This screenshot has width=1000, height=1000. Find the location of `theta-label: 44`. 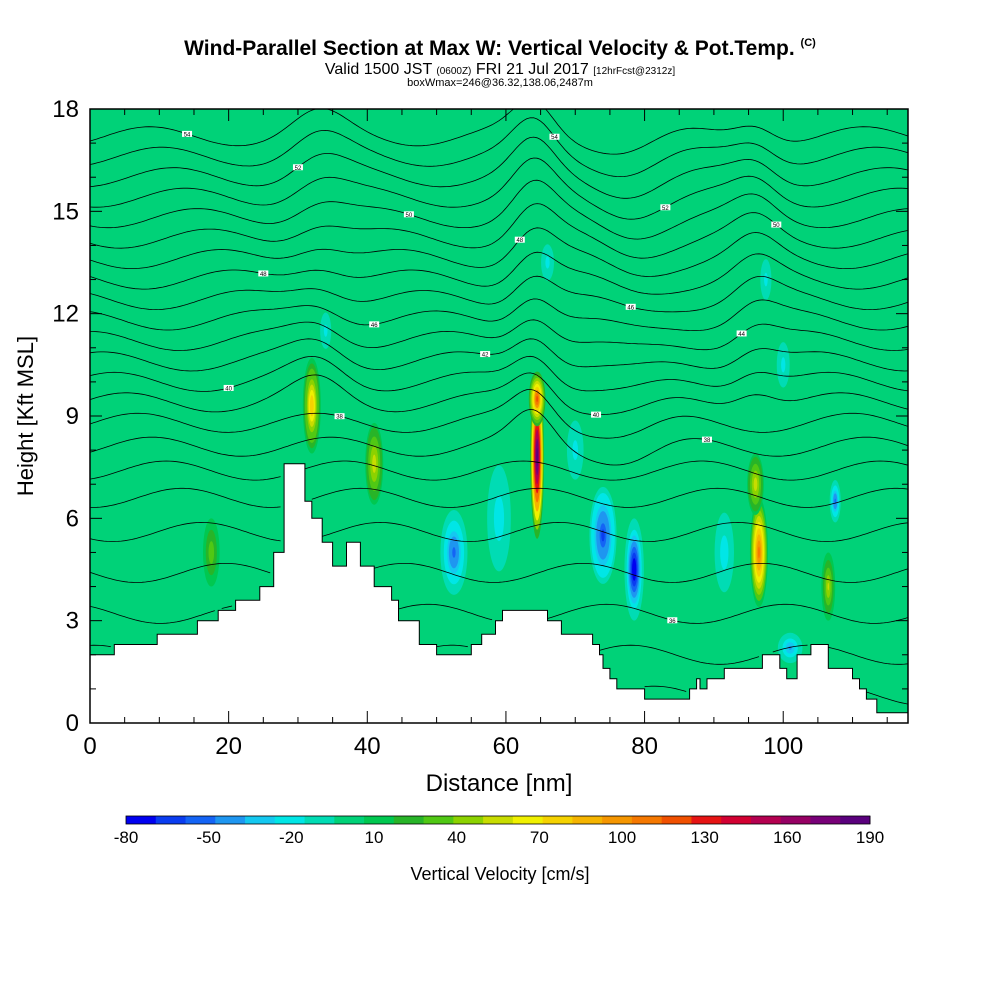

theta-label: 44 is located at coordinates (741, 335).